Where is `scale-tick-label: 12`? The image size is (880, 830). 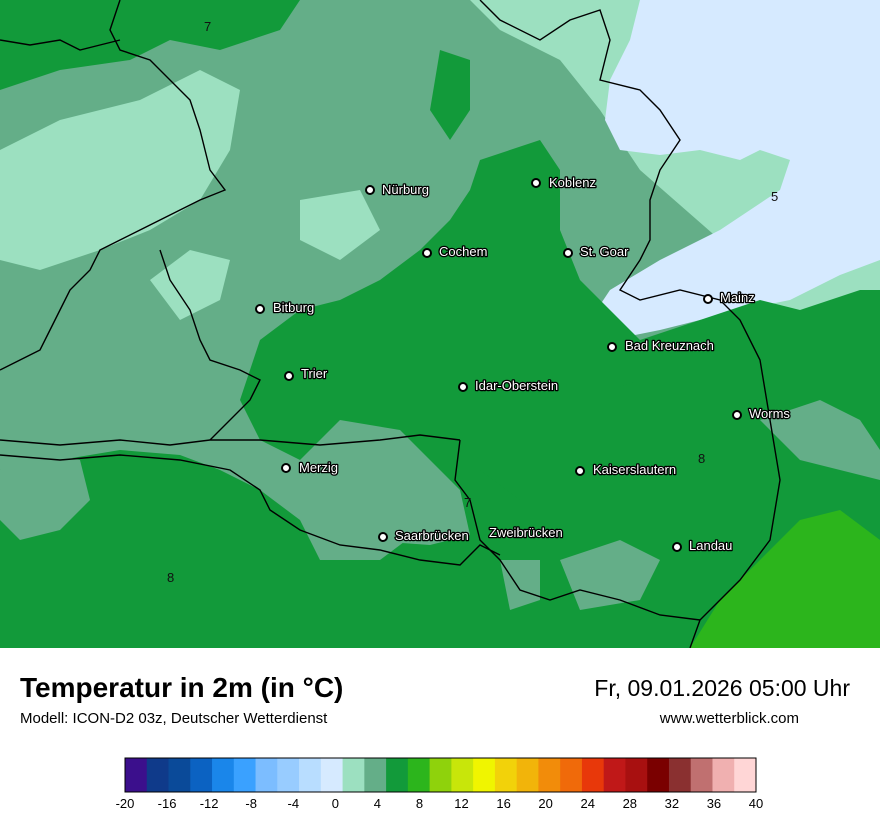 scale-tick-label: 12 is located at coordinates (461, 803).